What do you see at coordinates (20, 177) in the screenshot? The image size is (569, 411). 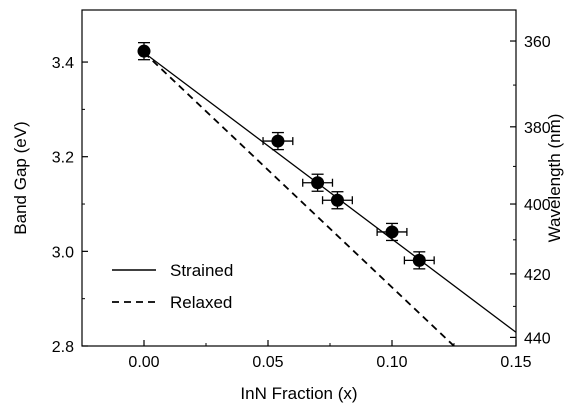 I see `y-axis-title: Band Gap (eV)` at bounding box center [20, 177].